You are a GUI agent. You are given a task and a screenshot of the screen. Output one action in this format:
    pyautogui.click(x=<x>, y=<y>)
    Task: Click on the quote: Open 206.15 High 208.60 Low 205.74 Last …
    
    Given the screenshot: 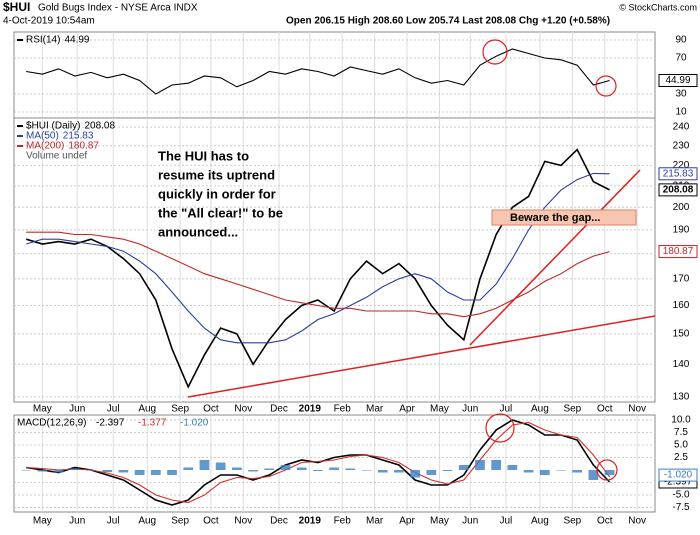 What is the action you would take?
    pyautogui.click(x=448, y=21)
    